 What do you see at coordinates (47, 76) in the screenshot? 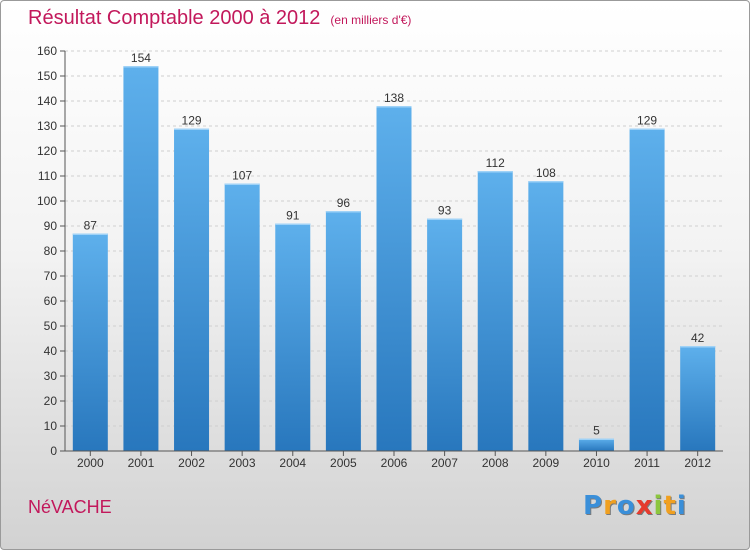
I see `y-tick-label: 150` at bounding box center [47, 76].